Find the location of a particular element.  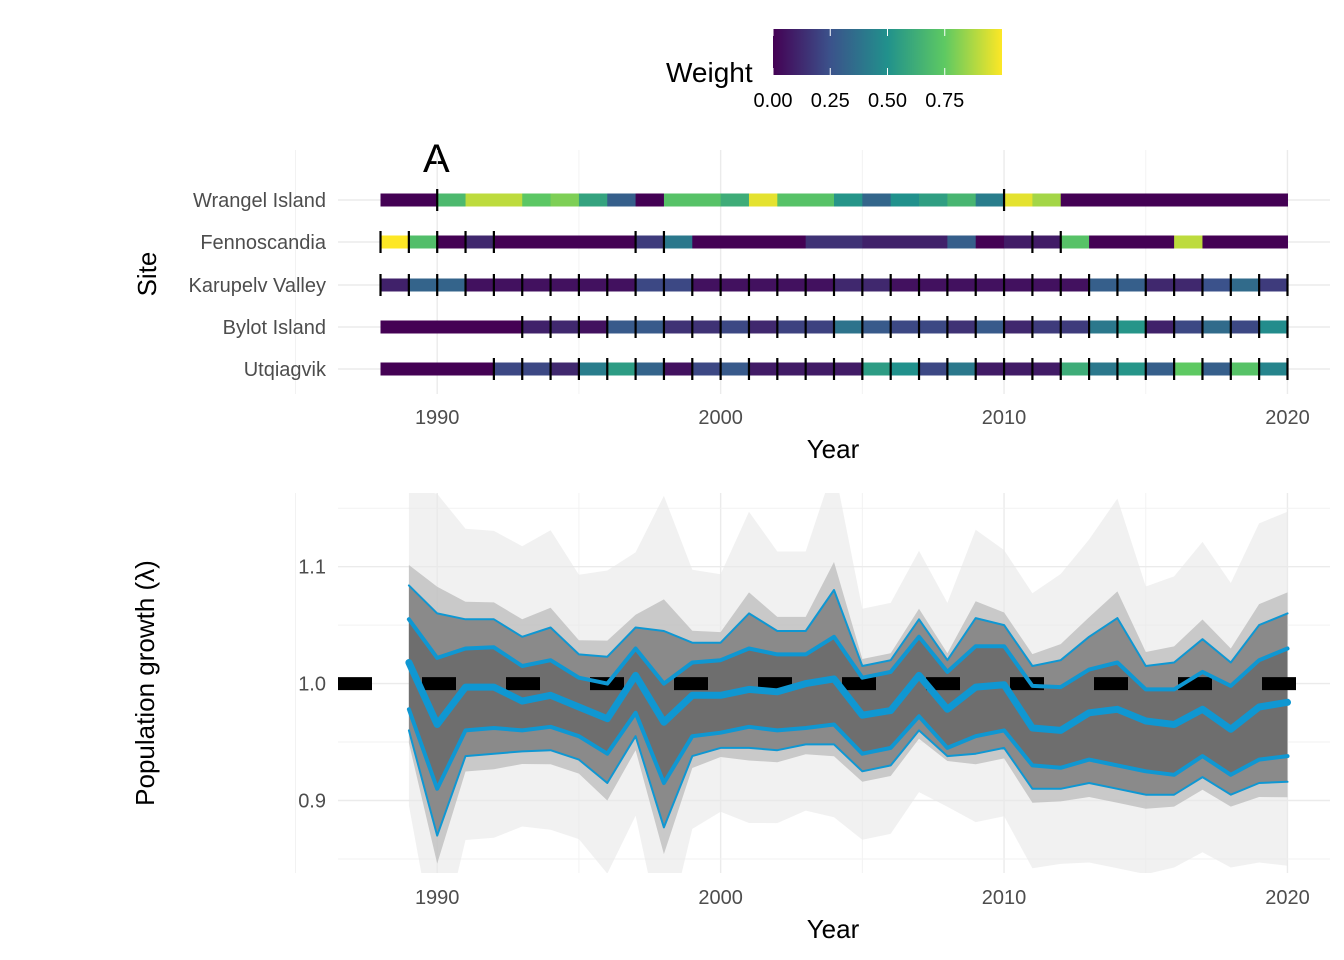

legend-title: Weight is located at coordinates (709, 72).